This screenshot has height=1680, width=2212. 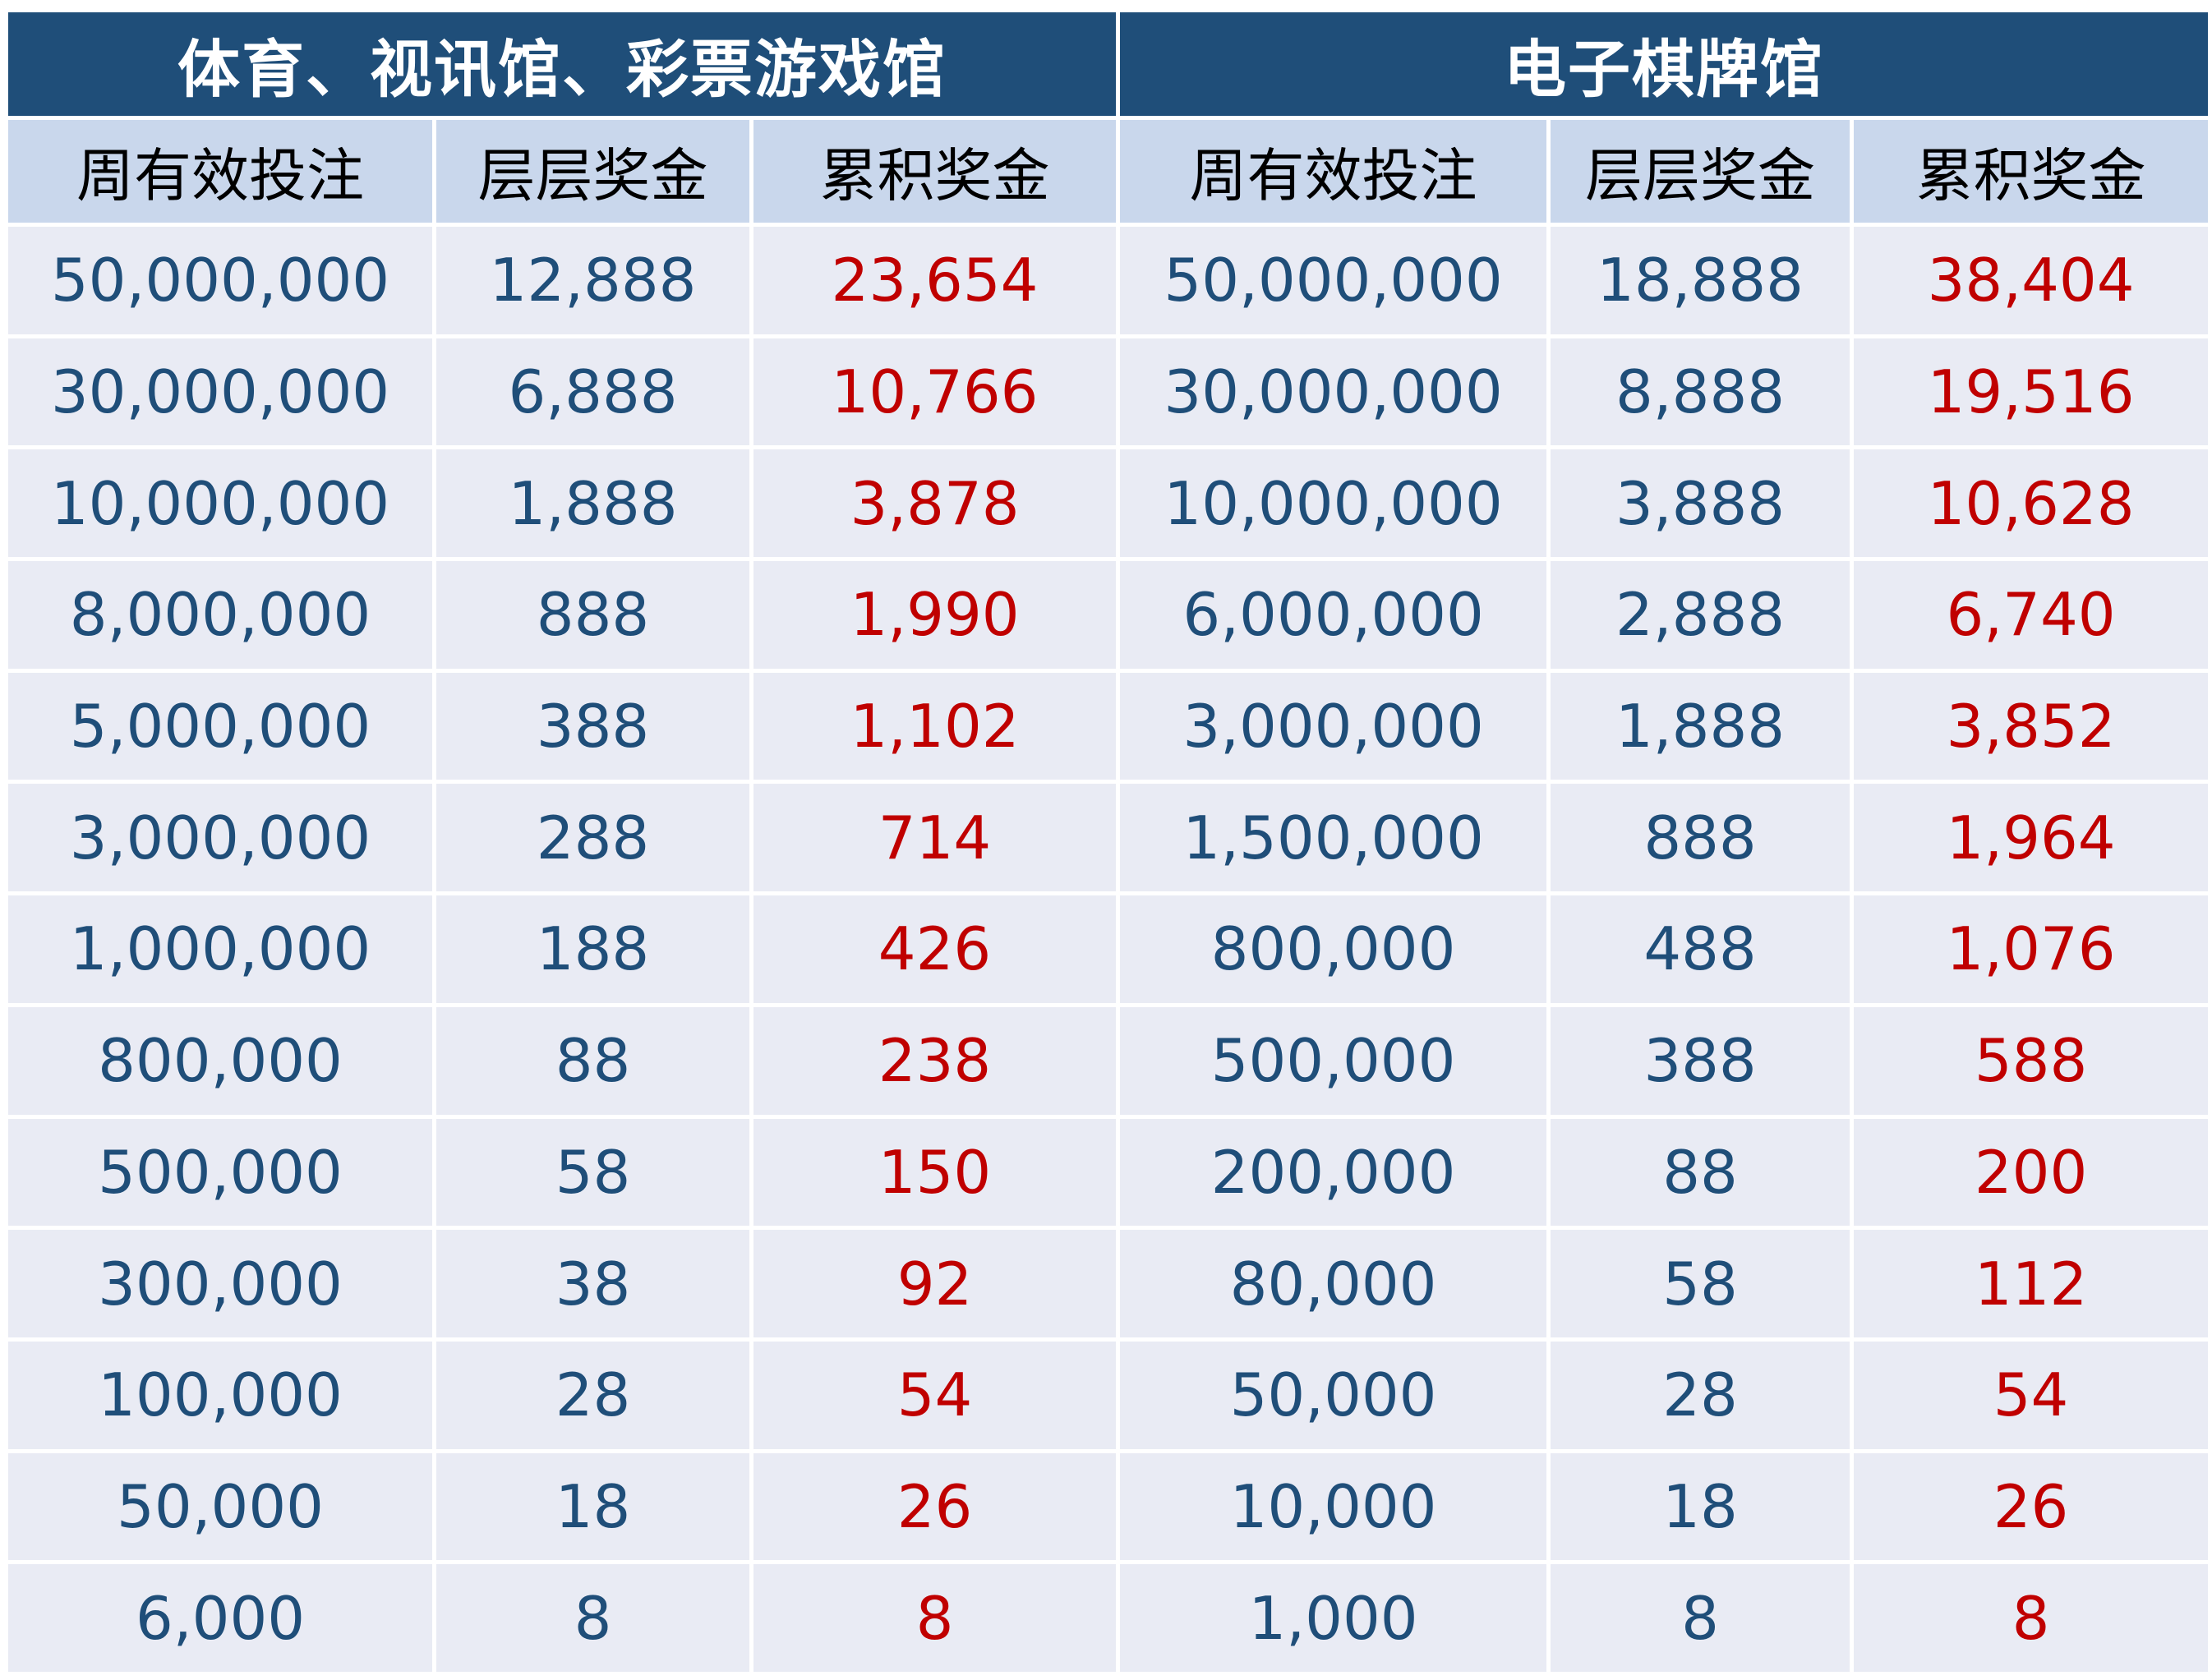 I want to click on accumulated-bonus-cell: 588, so click(x=2031, y=1060).